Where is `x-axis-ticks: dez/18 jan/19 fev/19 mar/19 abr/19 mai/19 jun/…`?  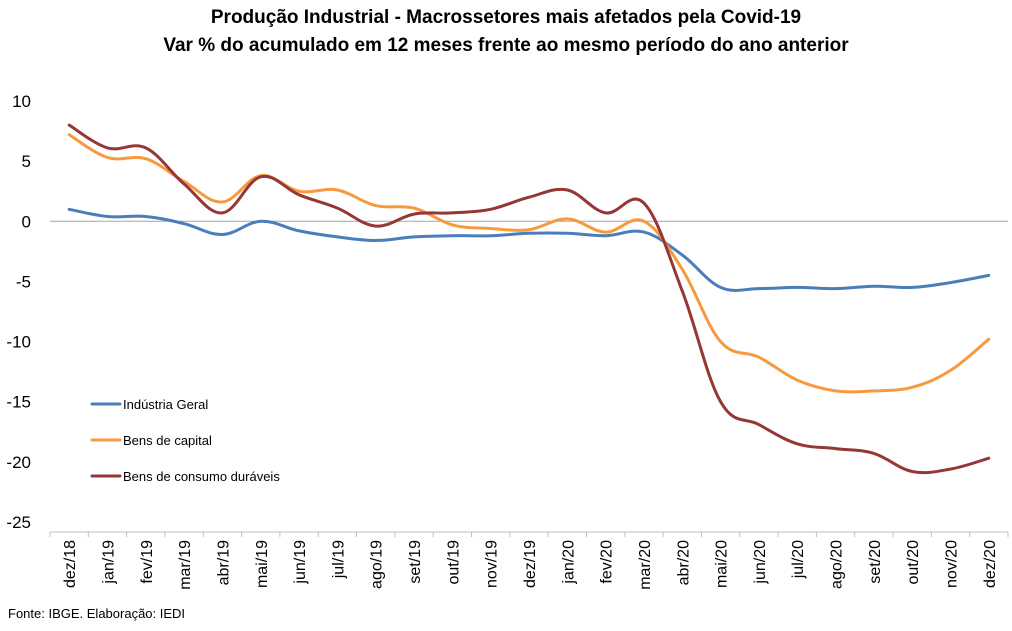
x-axis-ticks: dez/18 jan/19 fev/19 mar/19 abr/19 mai/19 jun/… is located at coordinates (530, 565).